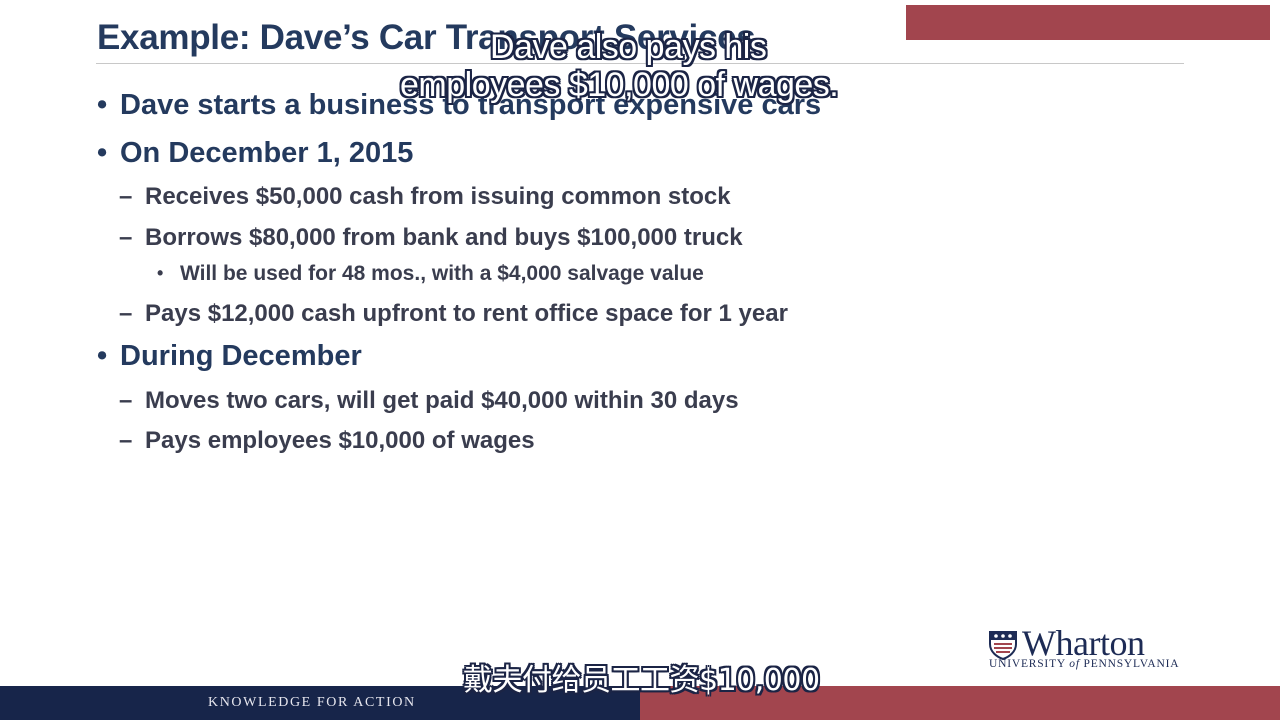  I want to click on footer-crimson-band, so click(960, 703).